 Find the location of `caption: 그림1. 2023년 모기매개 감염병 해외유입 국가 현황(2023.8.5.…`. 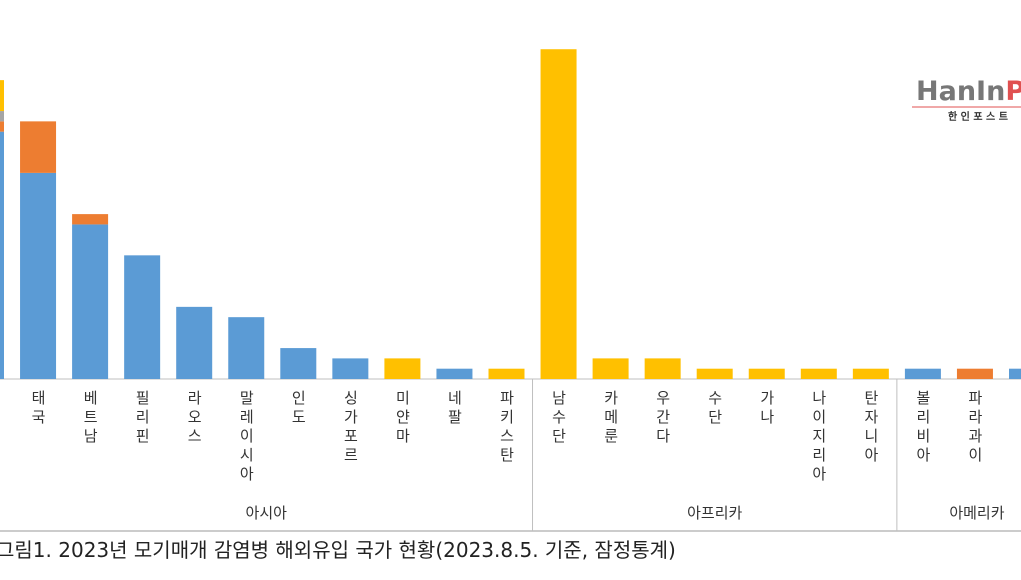

caption: 그림1. 2023년 모기매개 감염병 해외유입 국가 현황(2023.8.5.… is located at coordinates (338, 550).